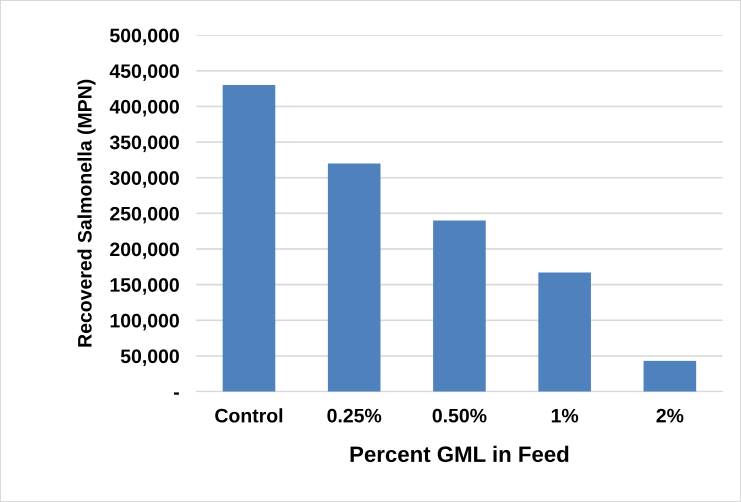 The width and height of the screenshot is (741, 502). I want to click on y-tick-label: 500,000, so click(144, 37).